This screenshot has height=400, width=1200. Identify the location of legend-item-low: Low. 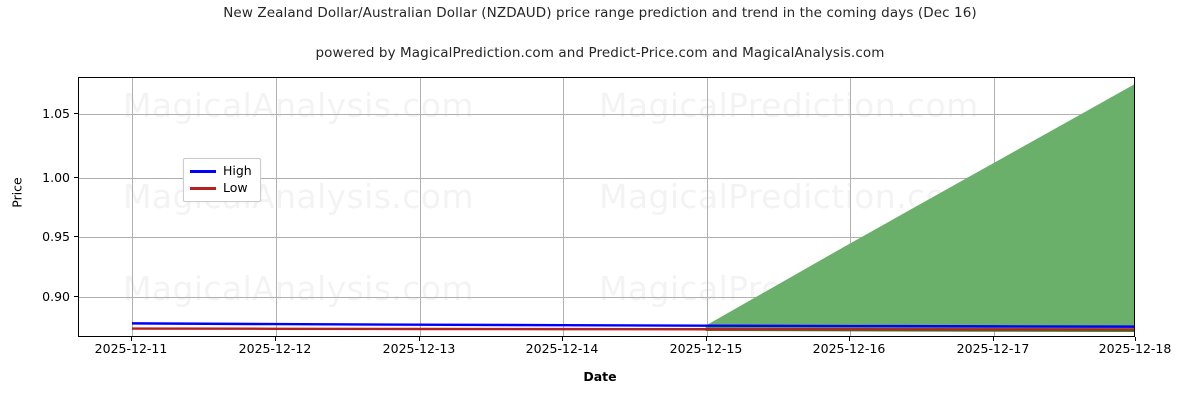
(221, 188).